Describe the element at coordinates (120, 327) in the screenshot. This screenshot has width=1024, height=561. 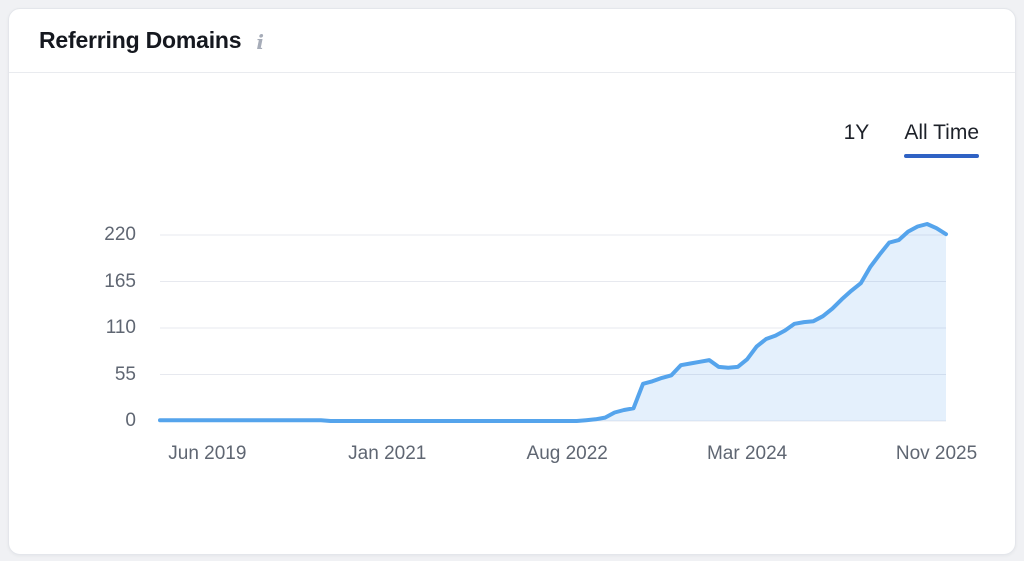
I see `y-axis-tick: 110` at that location.